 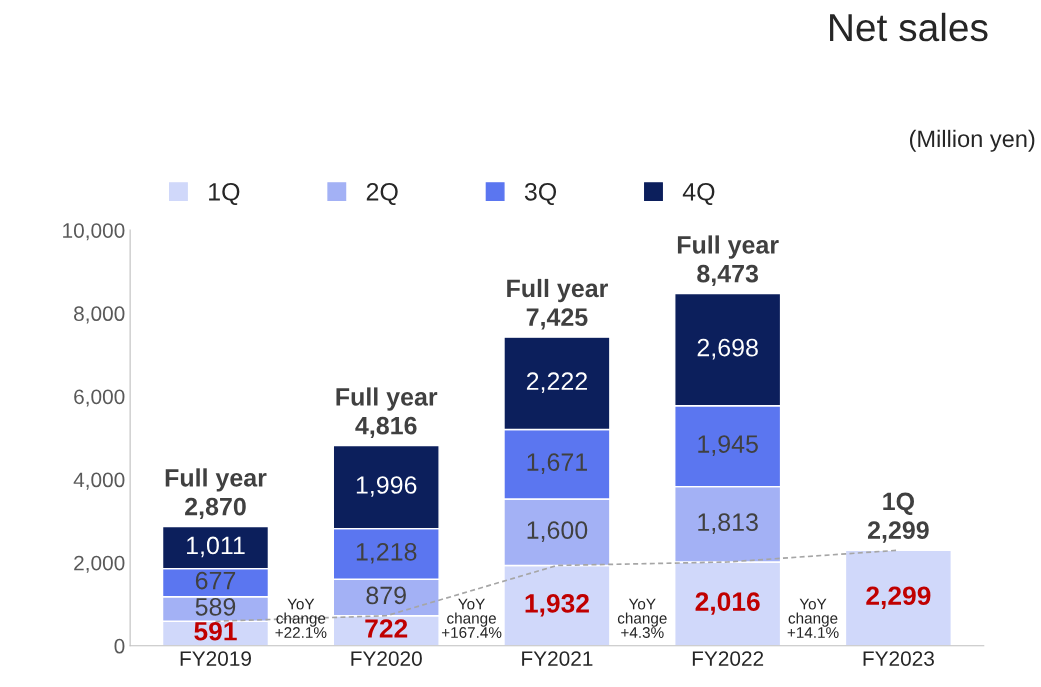 What do you see at coordinates (386, 486) in the screenshot?
I see `data-label: 1,996` at bounding box center [386, 486].